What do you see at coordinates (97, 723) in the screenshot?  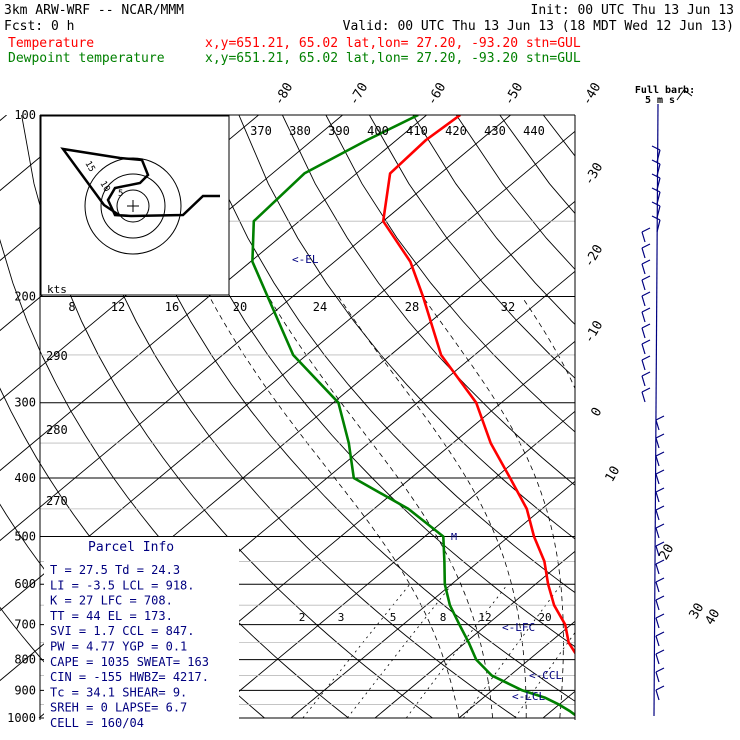 I see `parcel-row: CELL = 160/04` at bounding box center [97, 723].